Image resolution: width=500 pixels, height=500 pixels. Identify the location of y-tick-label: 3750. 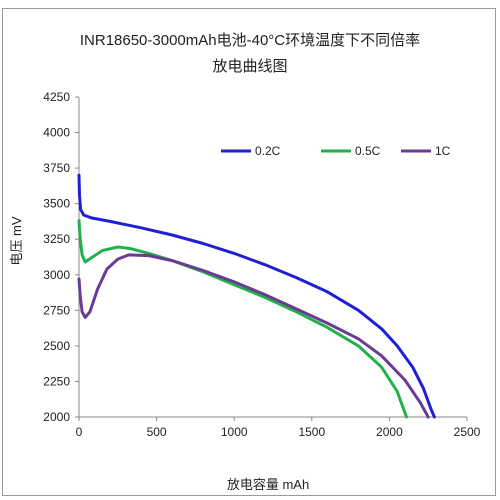
(56, 168).